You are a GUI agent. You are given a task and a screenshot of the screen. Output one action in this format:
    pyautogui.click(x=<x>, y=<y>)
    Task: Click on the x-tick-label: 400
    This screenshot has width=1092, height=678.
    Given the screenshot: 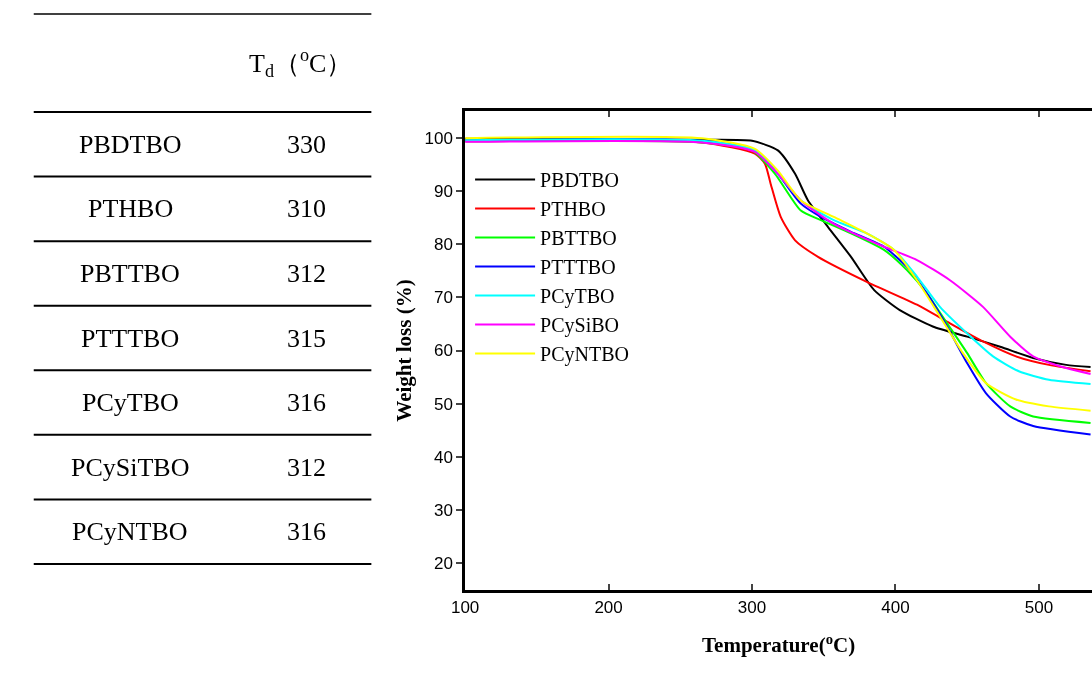 What is the action you would take?
    pyautogui.click(x=895, y=608)
    